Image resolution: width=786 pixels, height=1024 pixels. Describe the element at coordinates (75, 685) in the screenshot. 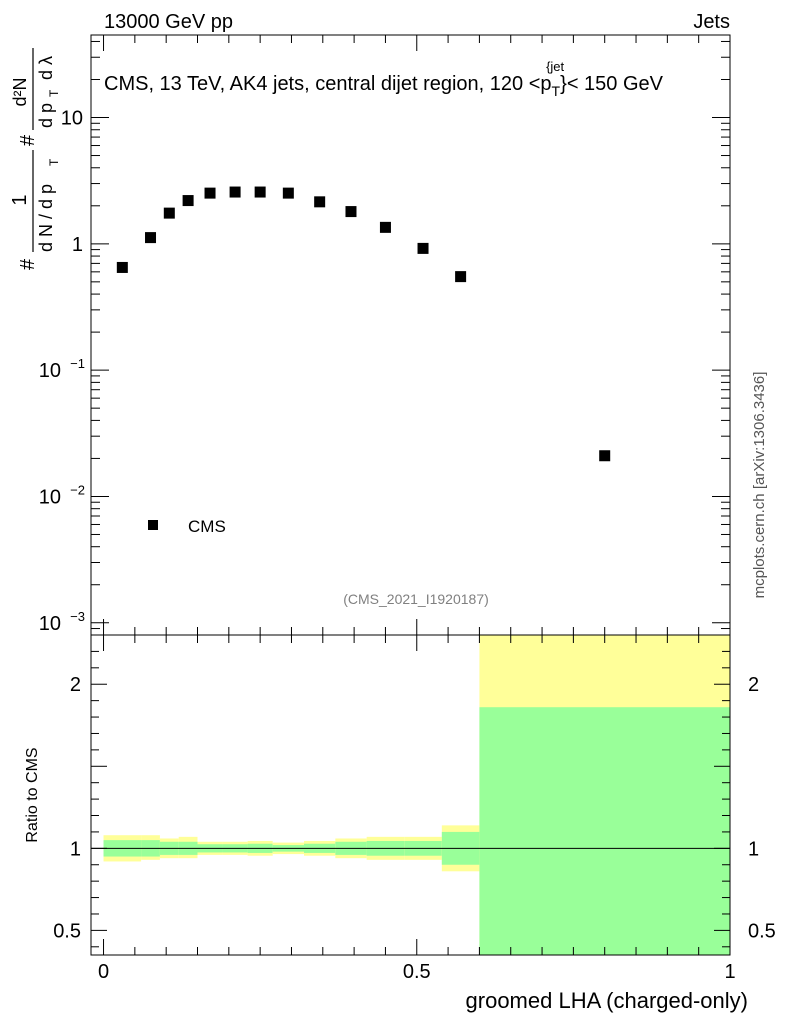

I see `ratio-y-tick-label-left: 2` at that location.